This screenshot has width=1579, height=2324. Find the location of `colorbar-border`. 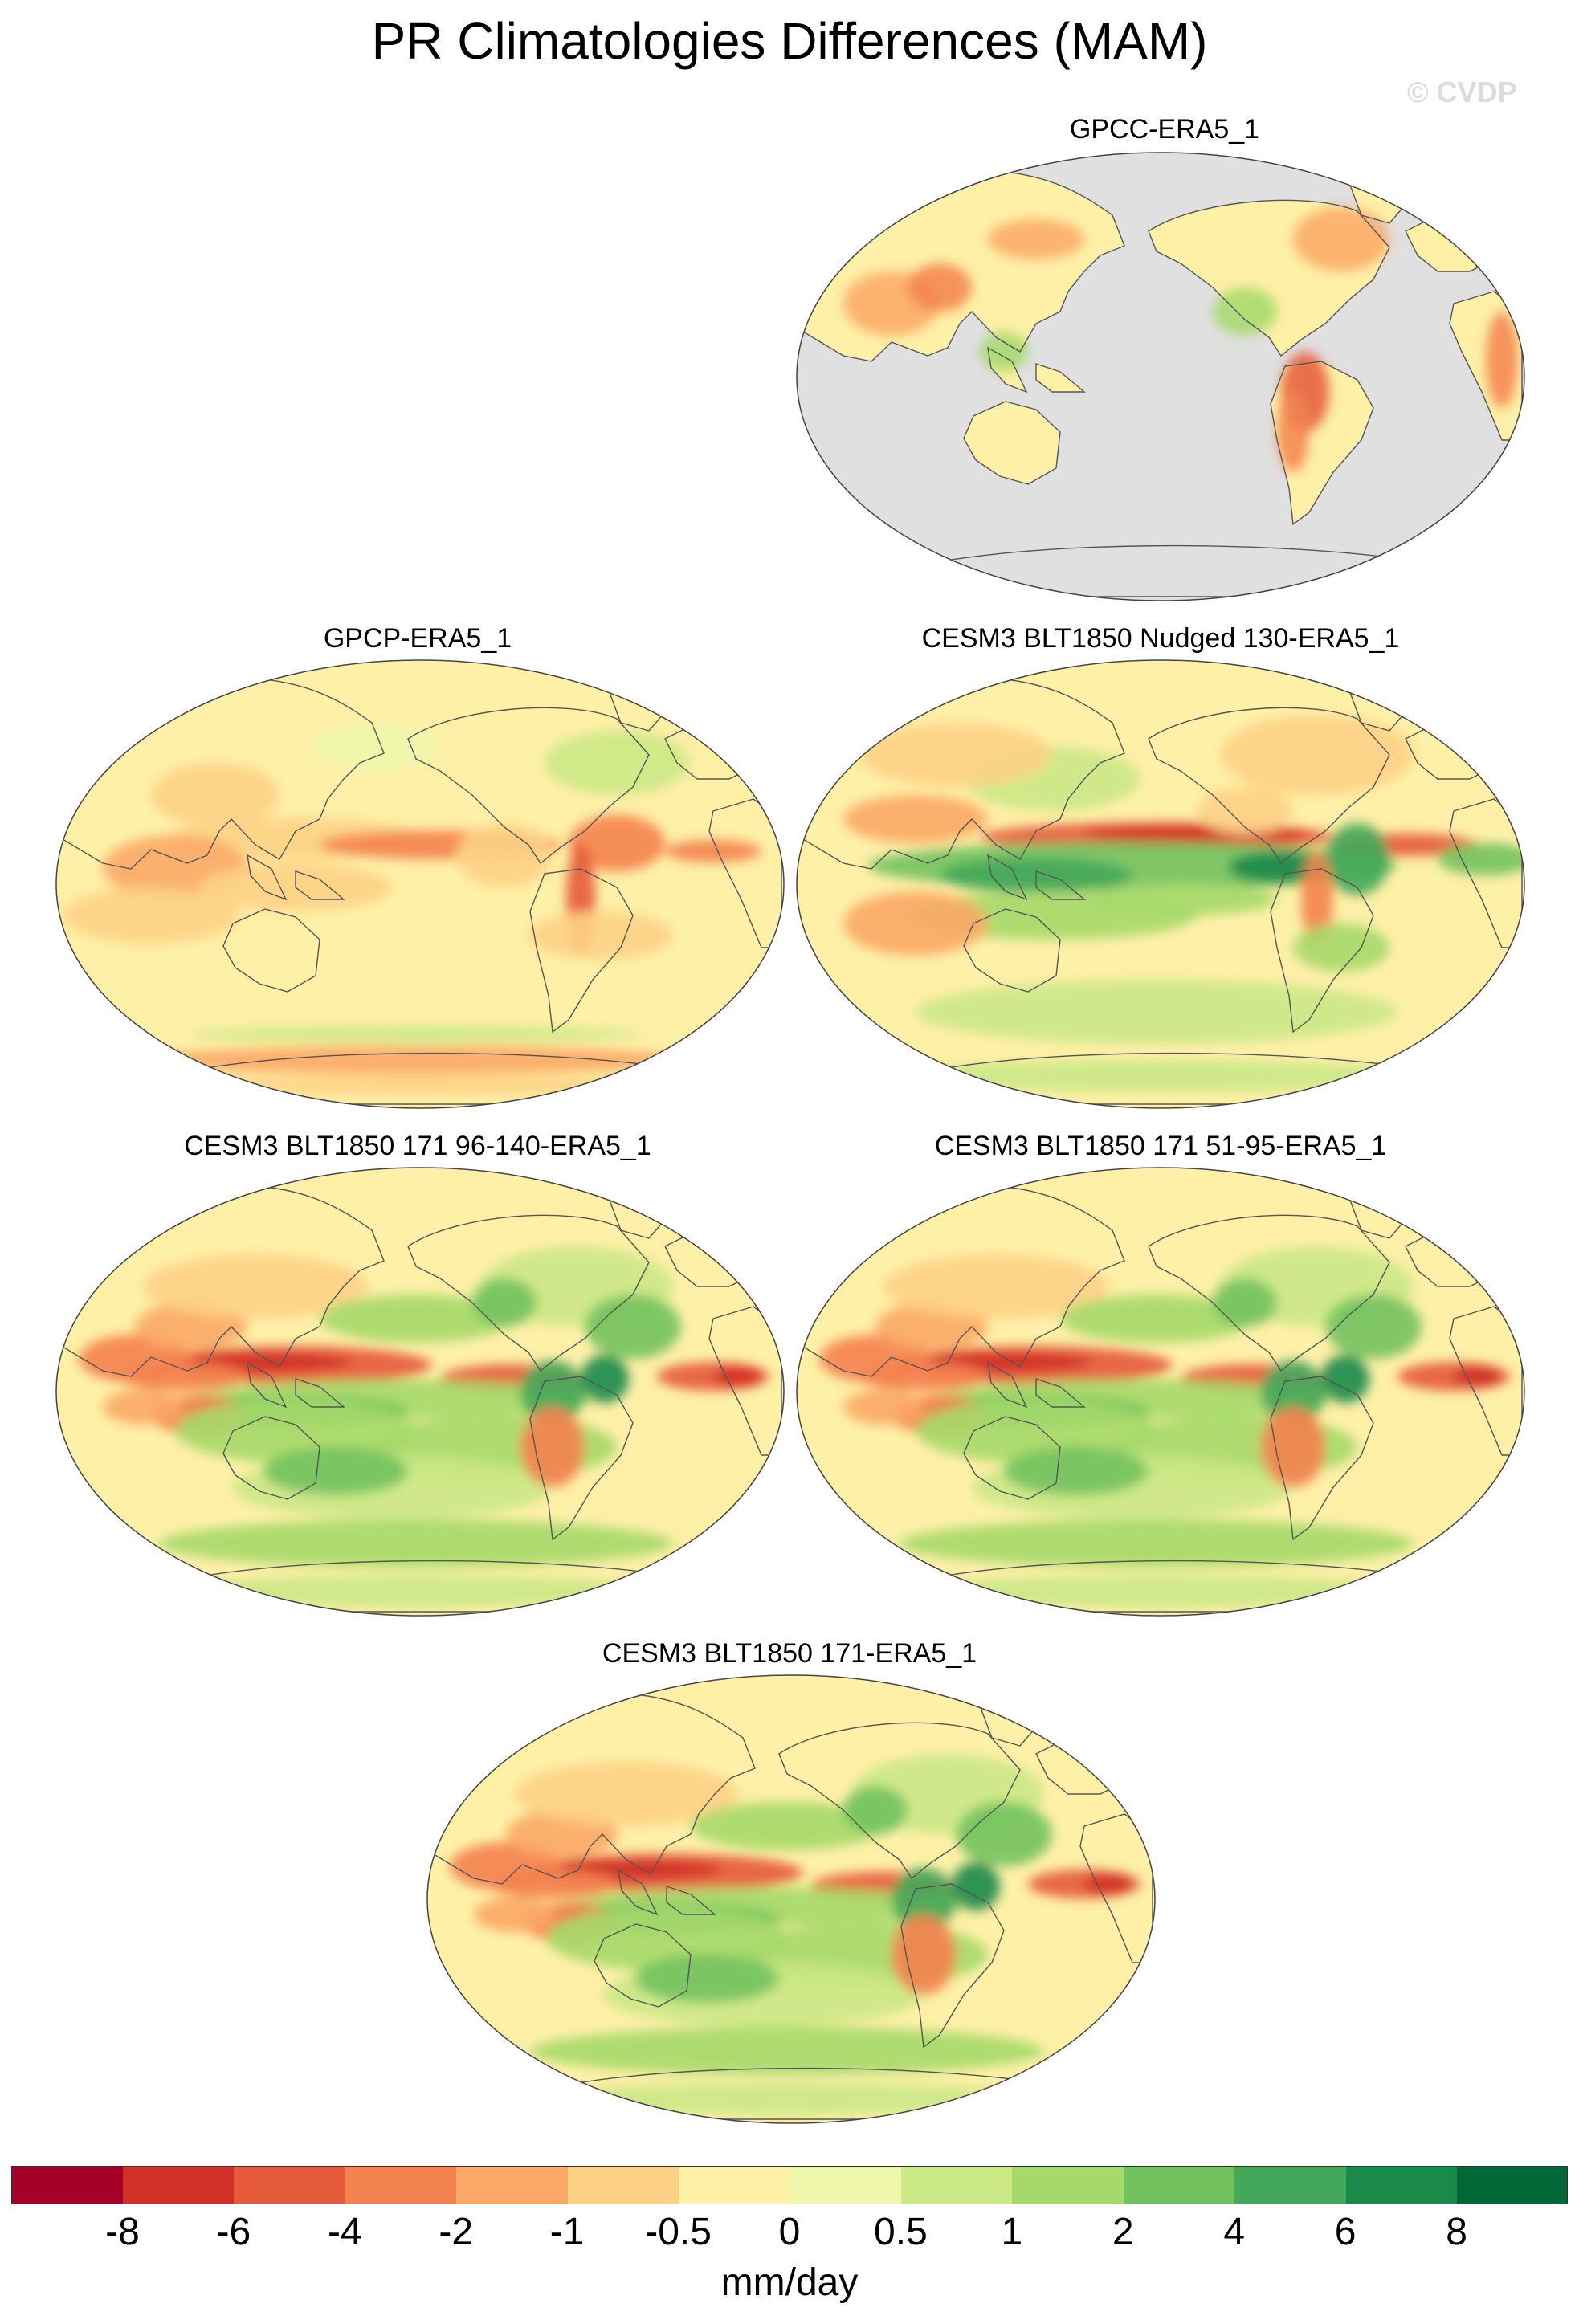

colorbar-border is located at coordinates (789, 2185).